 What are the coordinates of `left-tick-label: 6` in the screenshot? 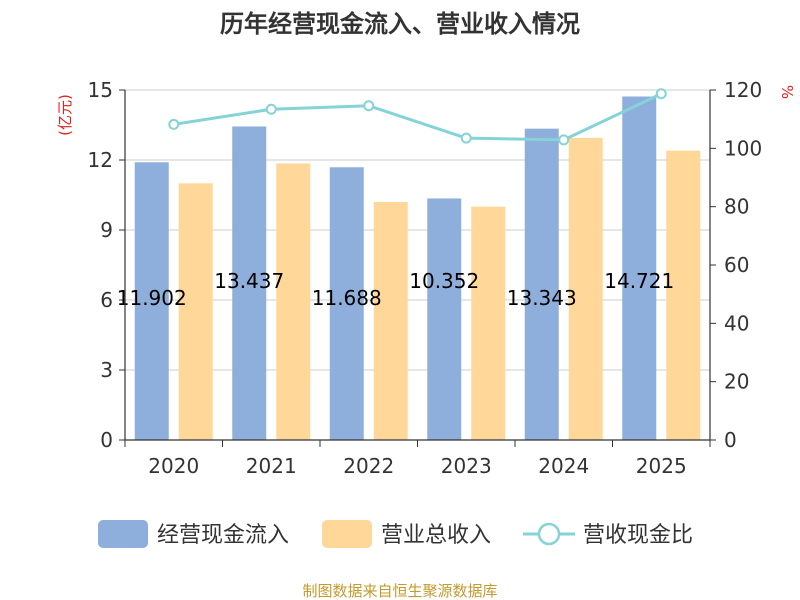 It's located at (106, 300).